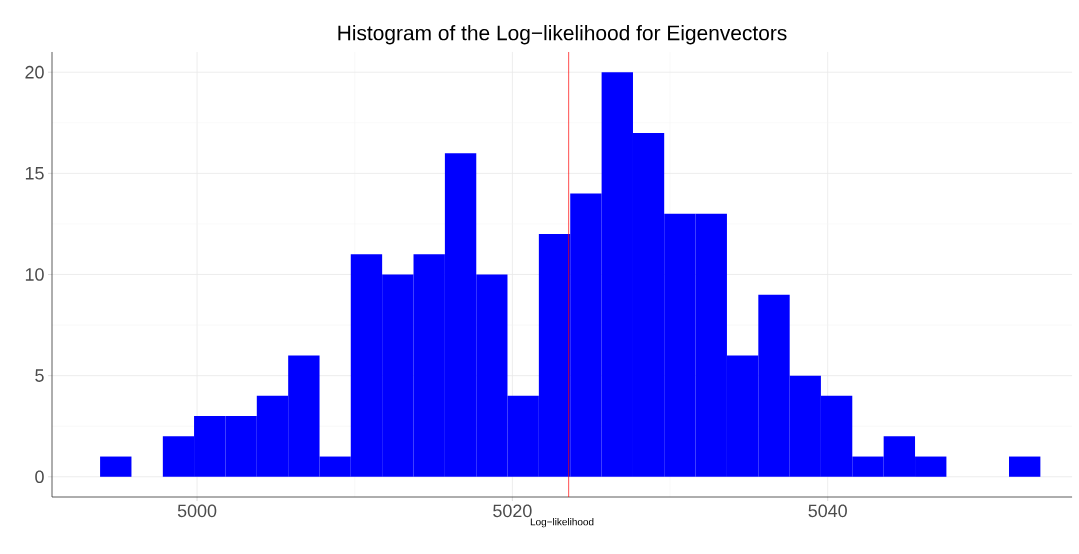  I want to click on x-tick-label: 5040, so click(827, 511).